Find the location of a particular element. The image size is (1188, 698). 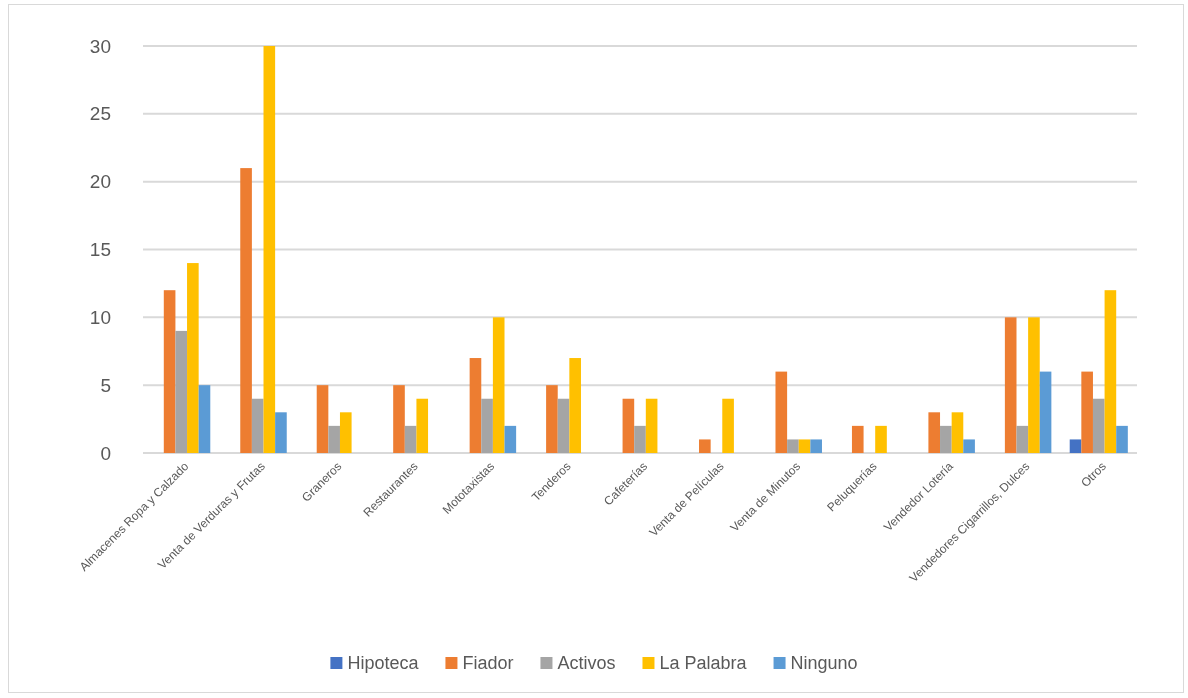

legend-label: Activos is located at coordinates (586, 663).